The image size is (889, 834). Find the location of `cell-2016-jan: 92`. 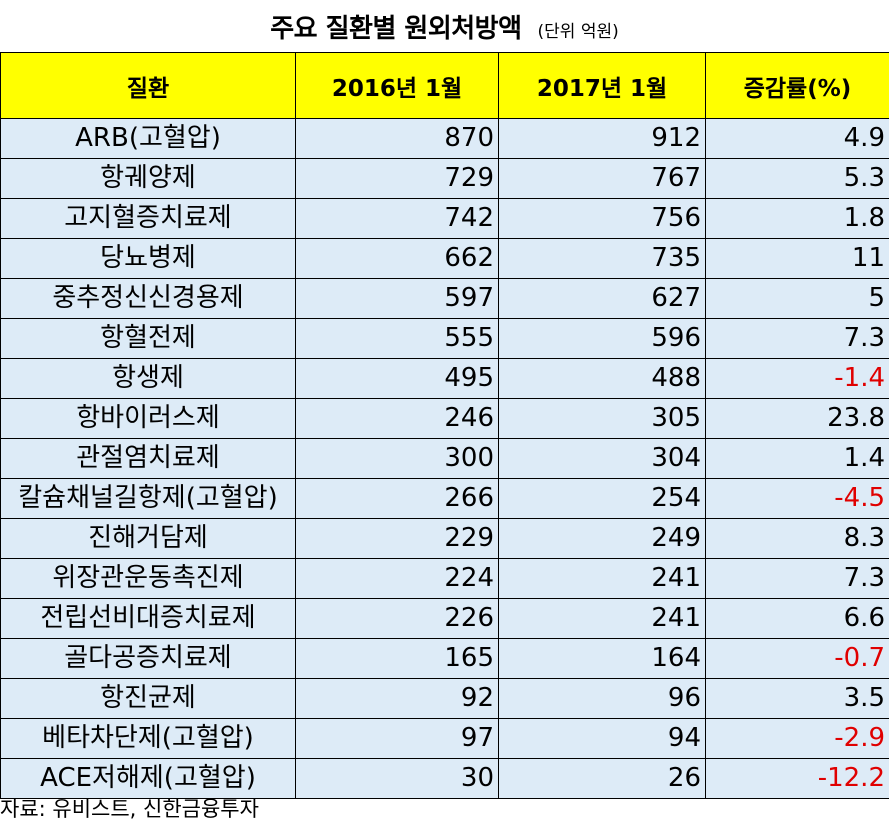

cell-2016-jan: 92 is located at coordinates (397, 698).